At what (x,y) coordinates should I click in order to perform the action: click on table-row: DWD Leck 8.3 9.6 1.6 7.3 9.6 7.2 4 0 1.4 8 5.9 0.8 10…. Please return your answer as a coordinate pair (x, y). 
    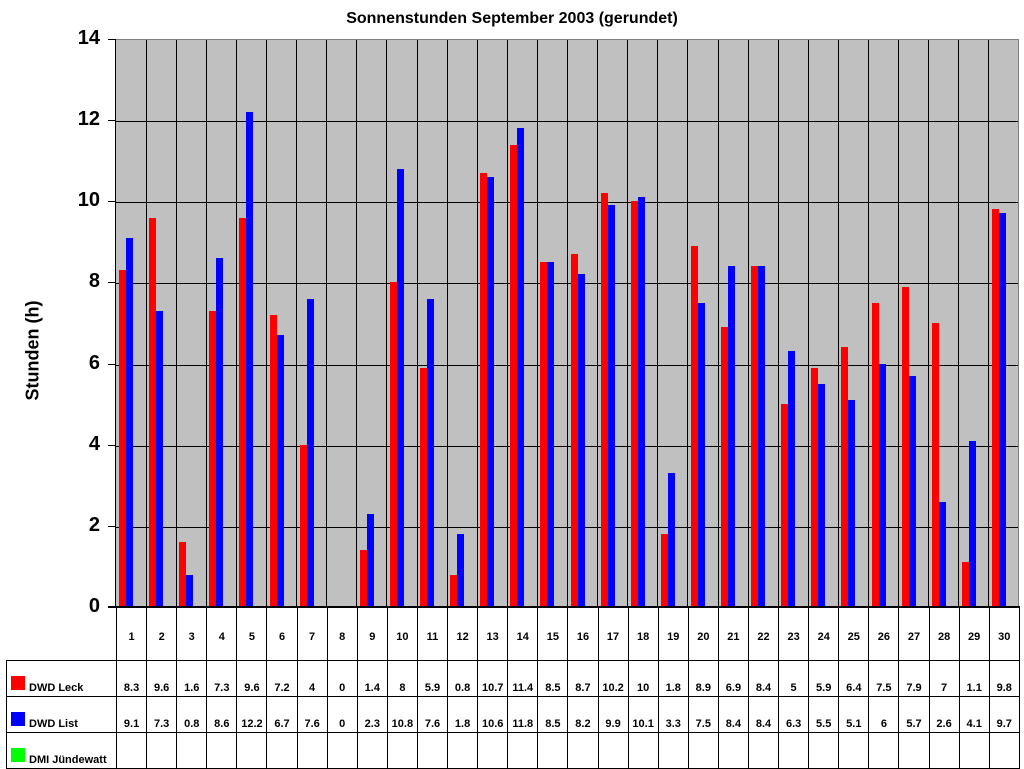
    Looking at the image, I should click on (513, 678).